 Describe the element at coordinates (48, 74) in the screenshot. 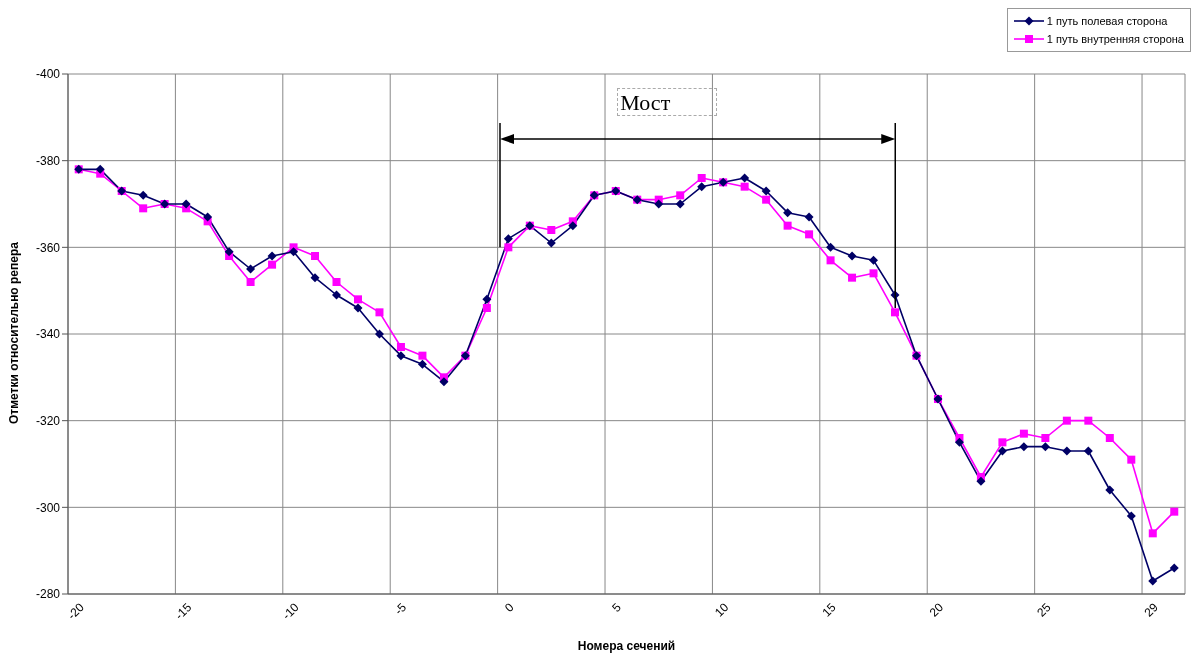

I see `y-tick-label: -400` at that location.